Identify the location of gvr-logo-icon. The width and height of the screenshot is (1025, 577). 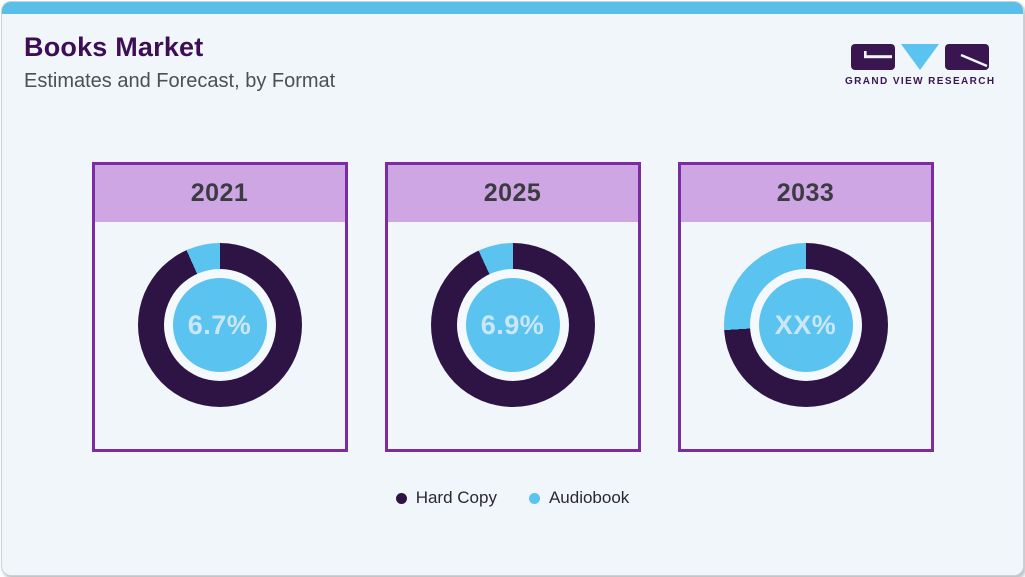
(920, 57).